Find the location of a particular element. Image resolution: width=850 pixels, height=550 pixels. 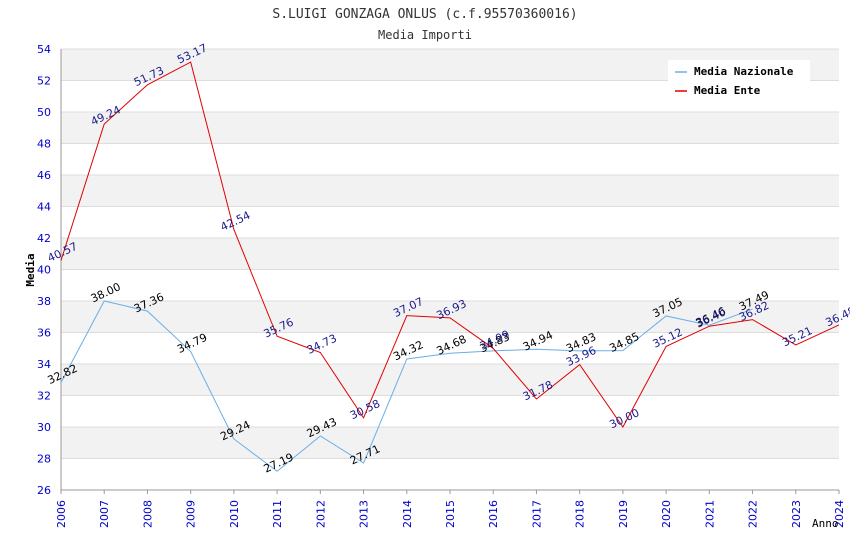

legend-entry-media-ente: Media Ente is located at coordinates (727, 90).